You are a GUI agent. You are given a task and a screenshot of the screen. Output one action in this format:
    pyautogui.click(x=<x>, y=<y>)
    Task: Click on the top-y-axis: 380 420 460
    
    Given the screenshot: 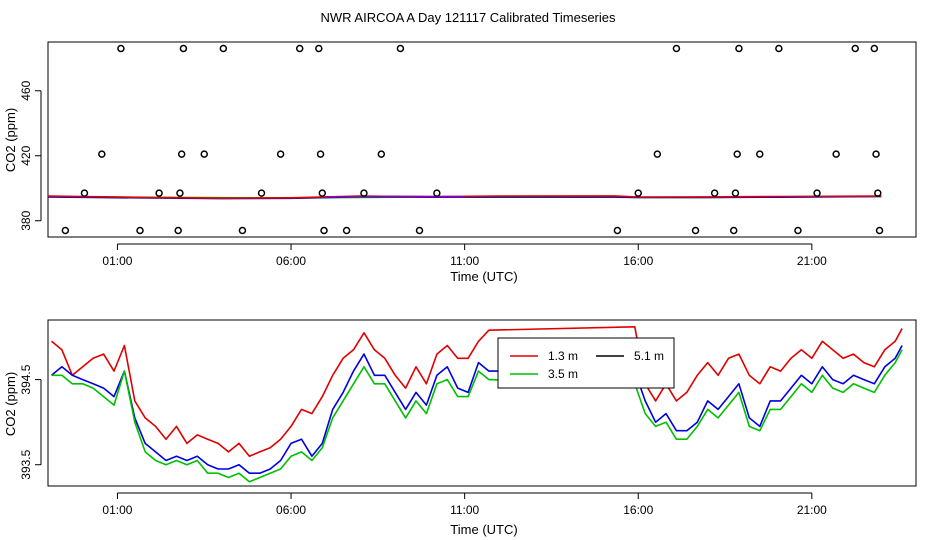 What is the action you would take?
    pyautogui.click(x=30, y=155)
    